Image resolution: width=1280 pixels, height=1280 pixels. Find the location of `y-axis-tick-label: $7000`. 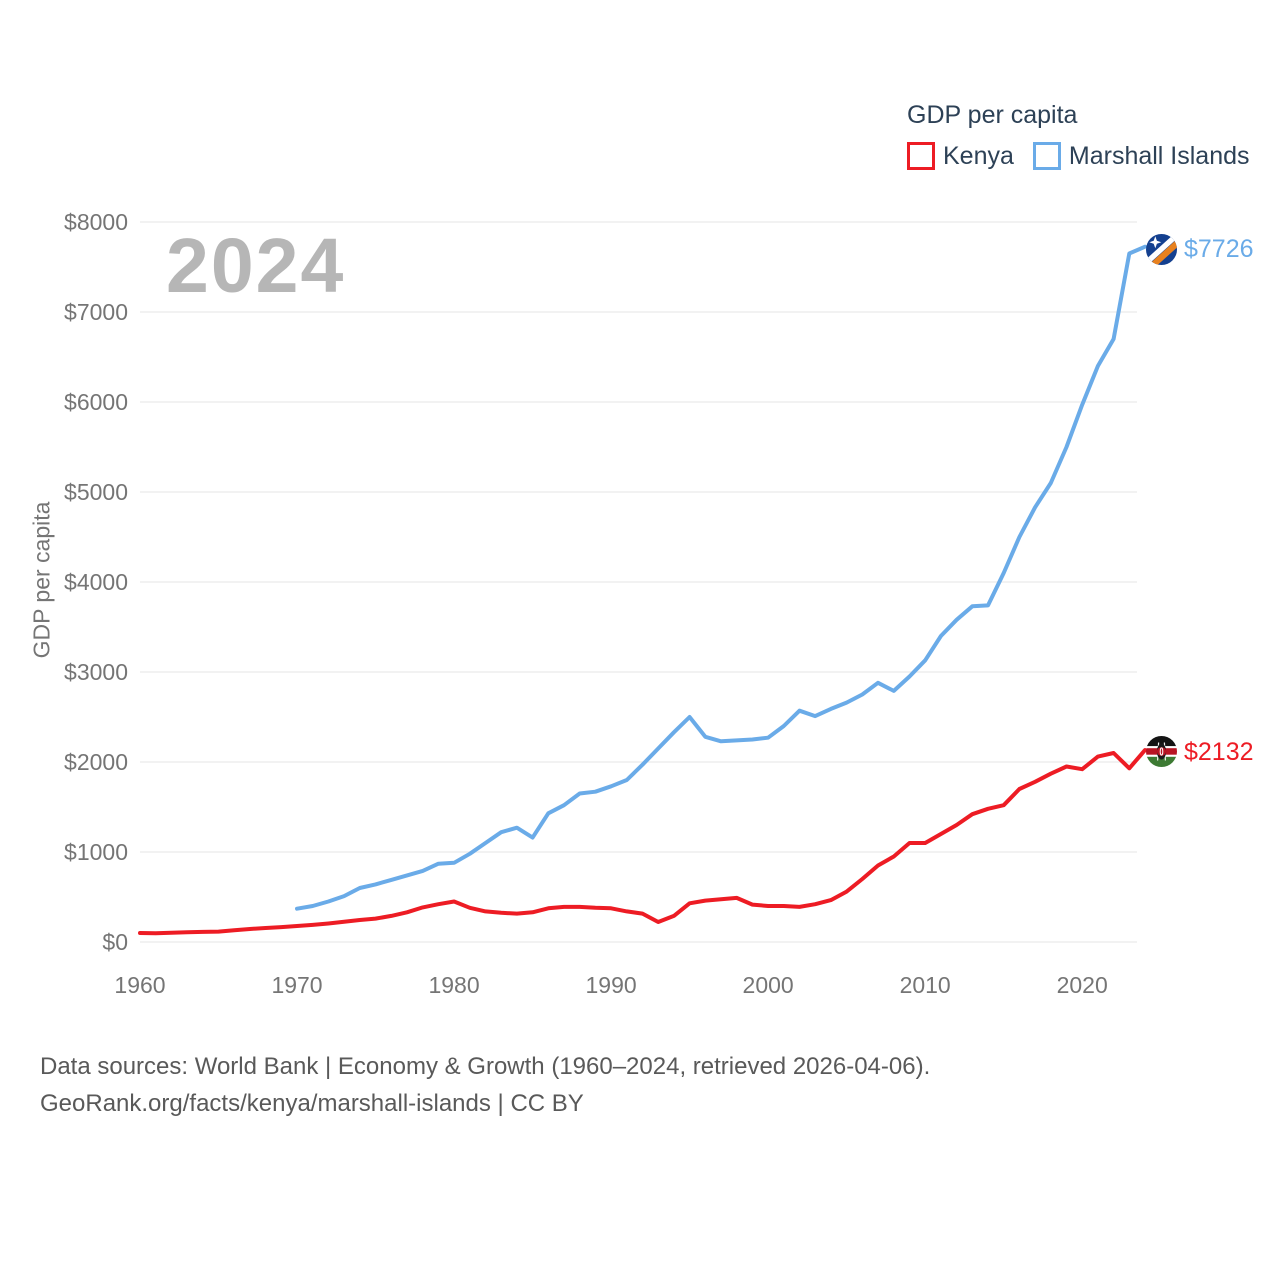

y-axis-tick-label: $7000 is located at coordinates (96, 312).